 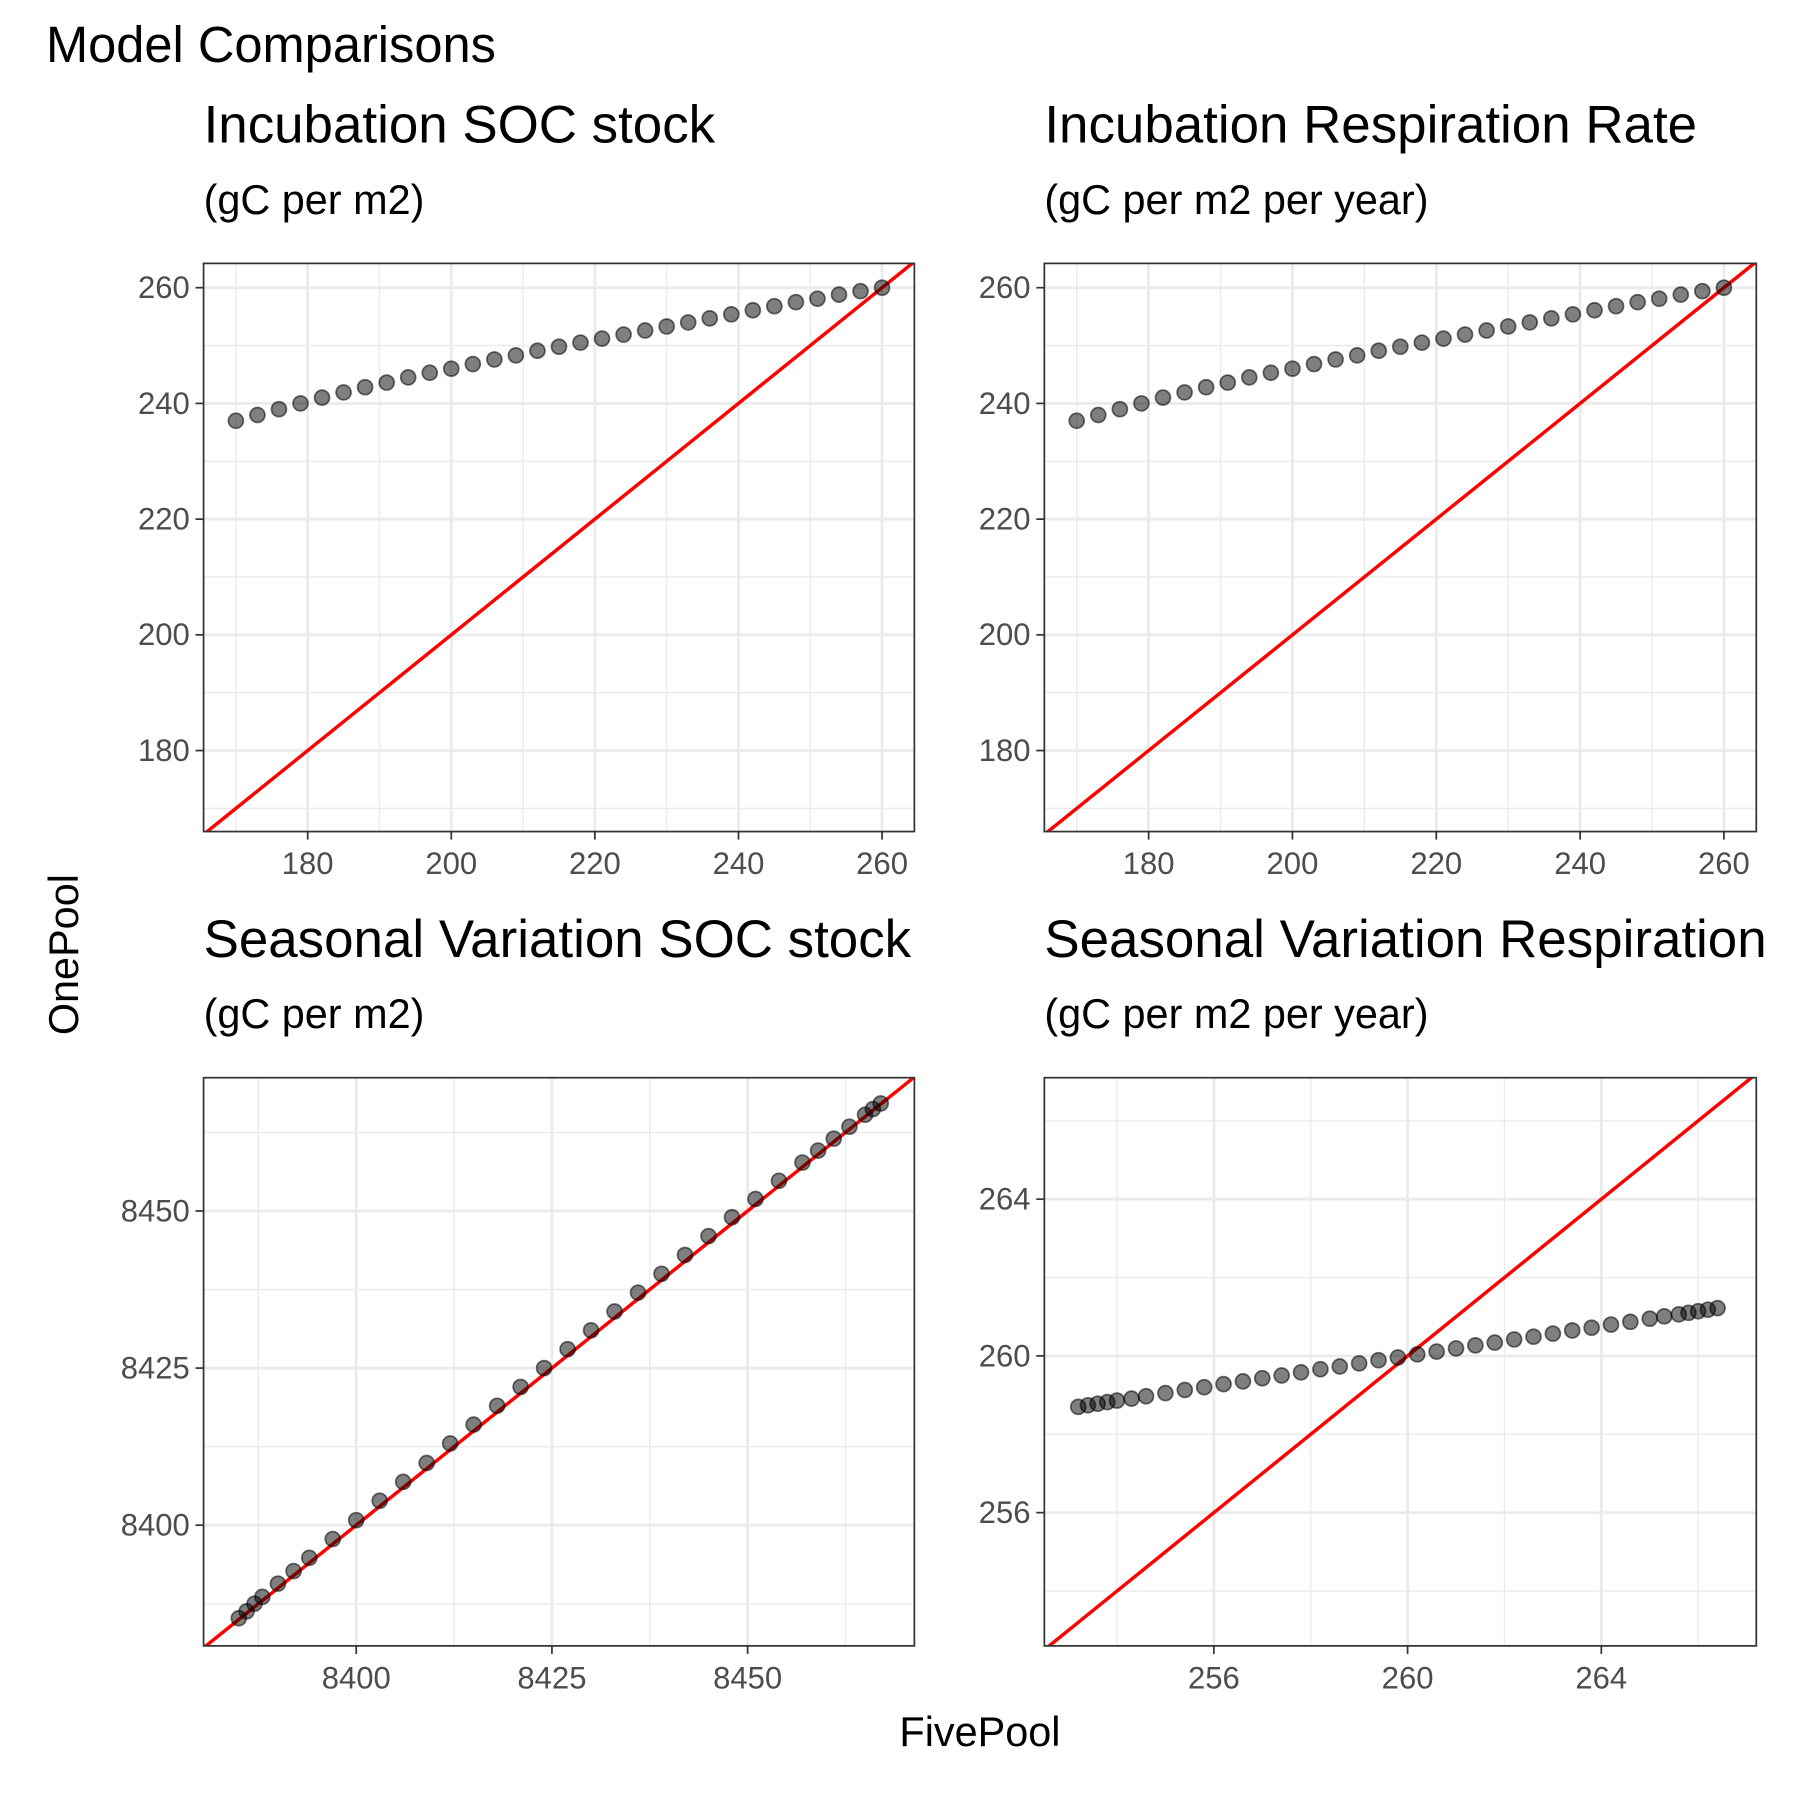 I want to click on y-tick-label: 180, so click(x=164, y=750).